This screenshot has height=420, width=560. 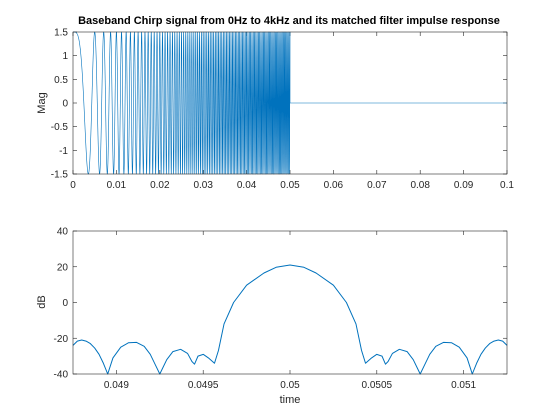 I want to click on matched-xtick-label: 0.05, so click(x=290, y=385).